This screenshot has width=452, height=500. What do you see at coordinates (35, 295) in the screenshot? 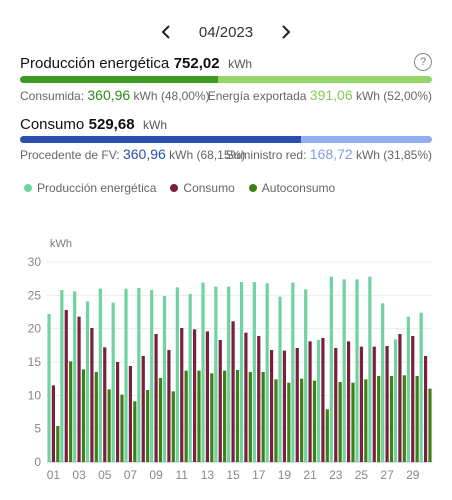
I see `y-tick-label: 25` at bounding box center [35, 295].